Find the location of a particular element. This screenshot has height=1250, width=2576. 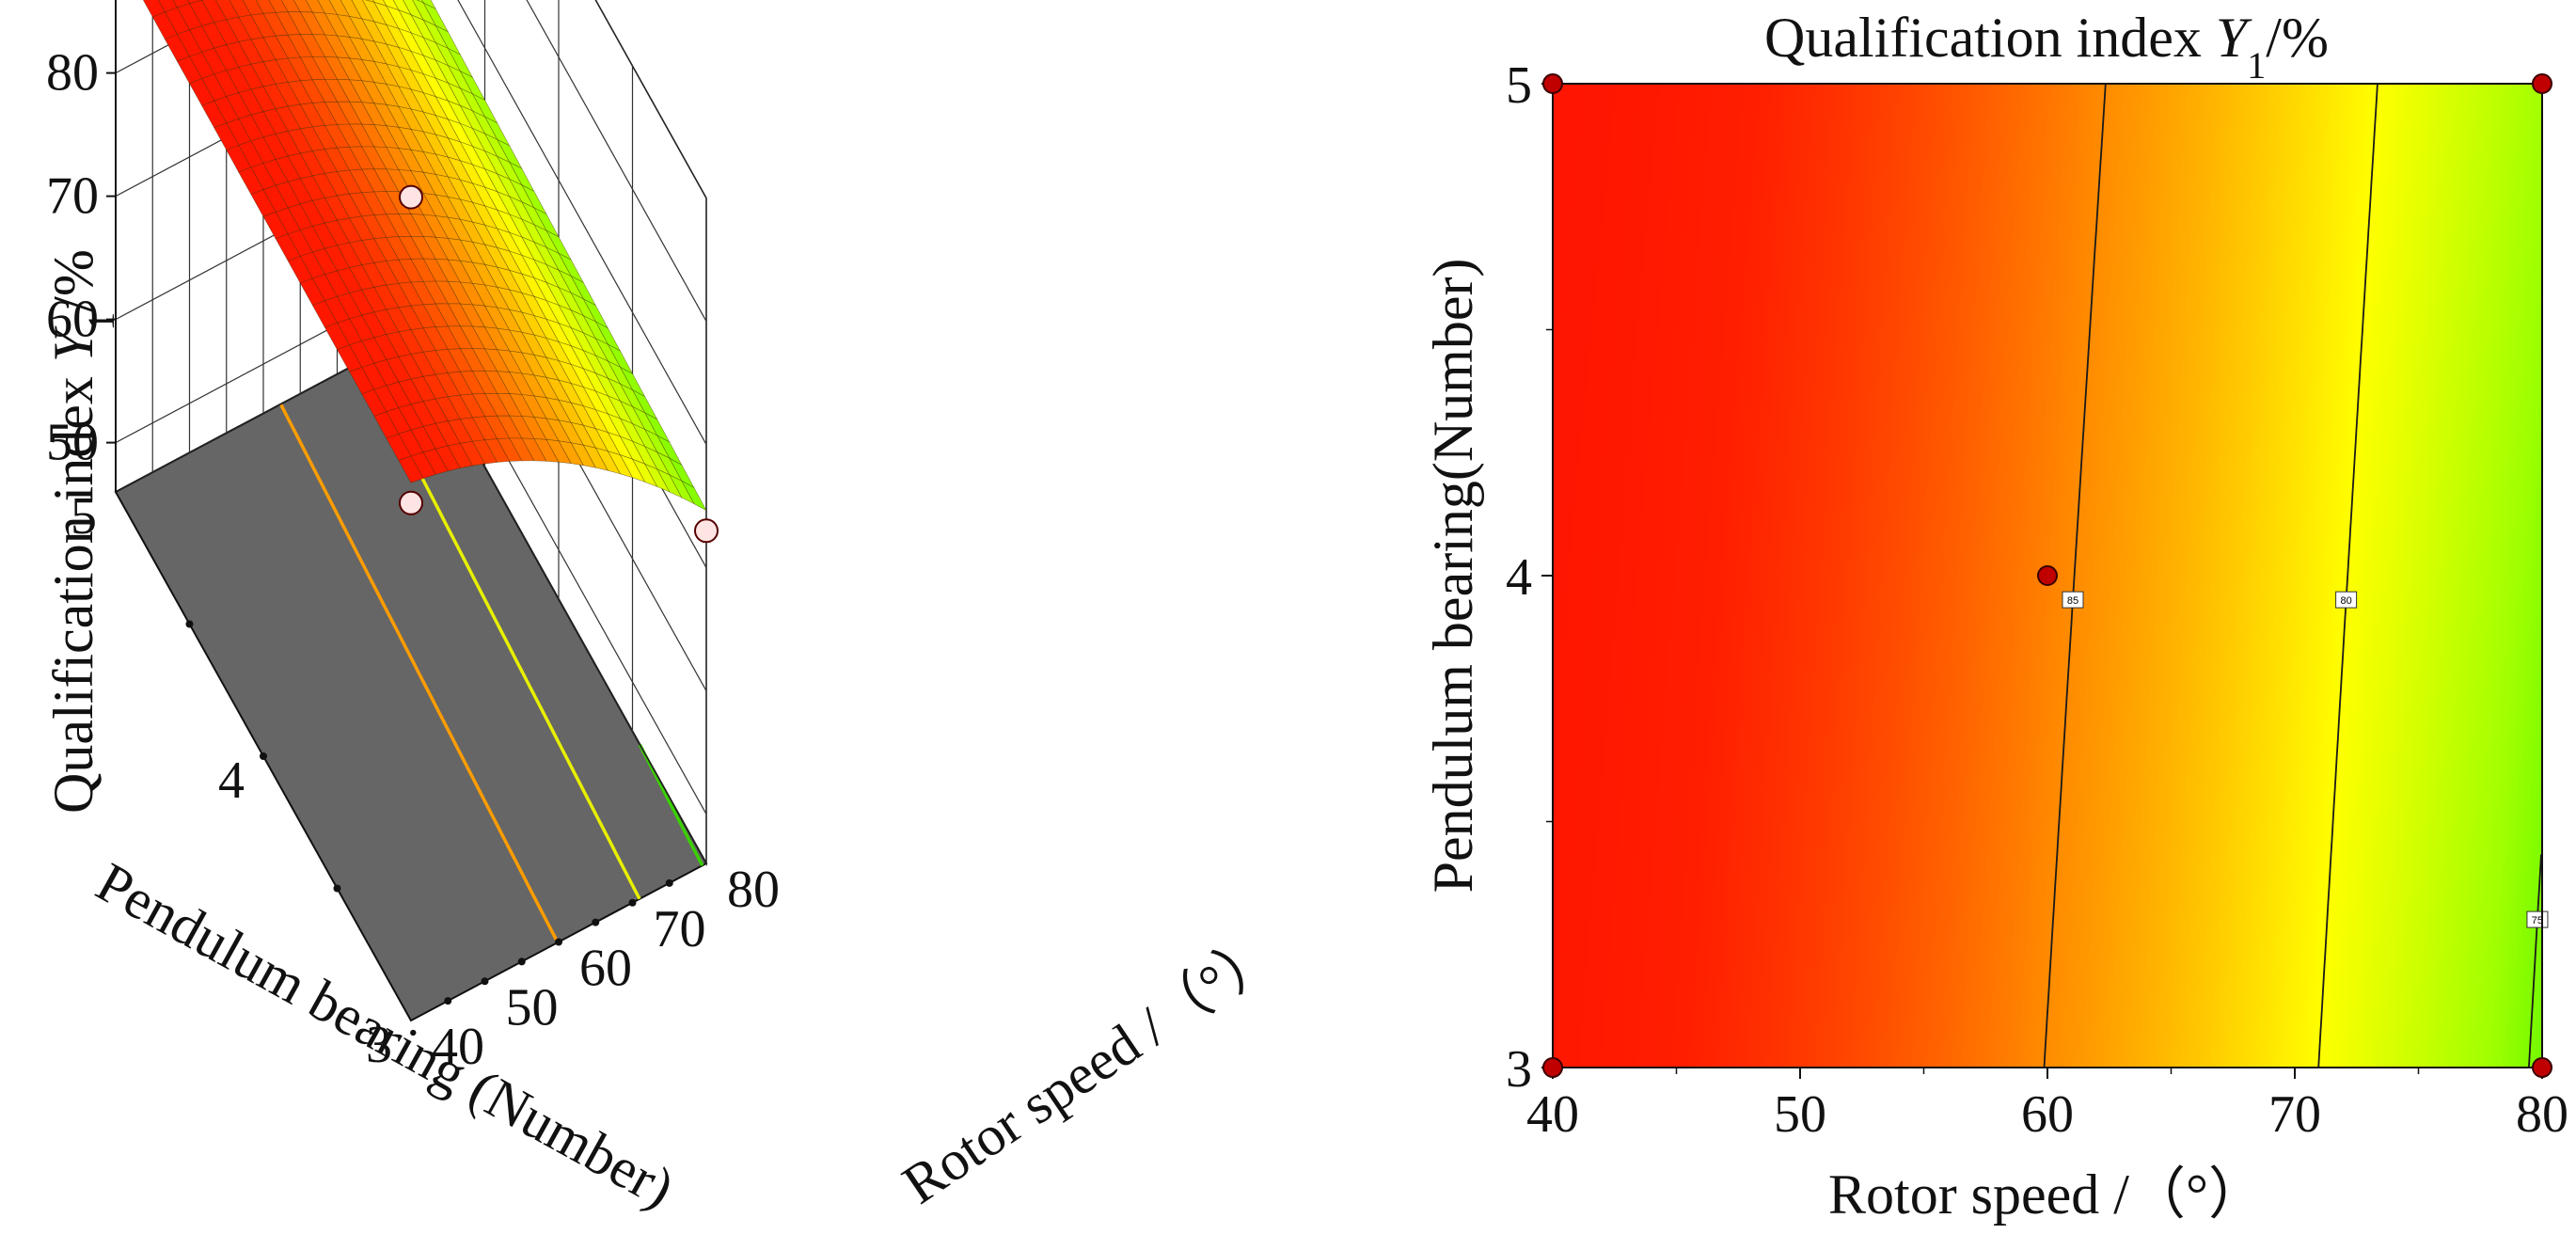

x-axis-title-3d: Rotor speed /（°） is located at coordinates (1090, 1067).